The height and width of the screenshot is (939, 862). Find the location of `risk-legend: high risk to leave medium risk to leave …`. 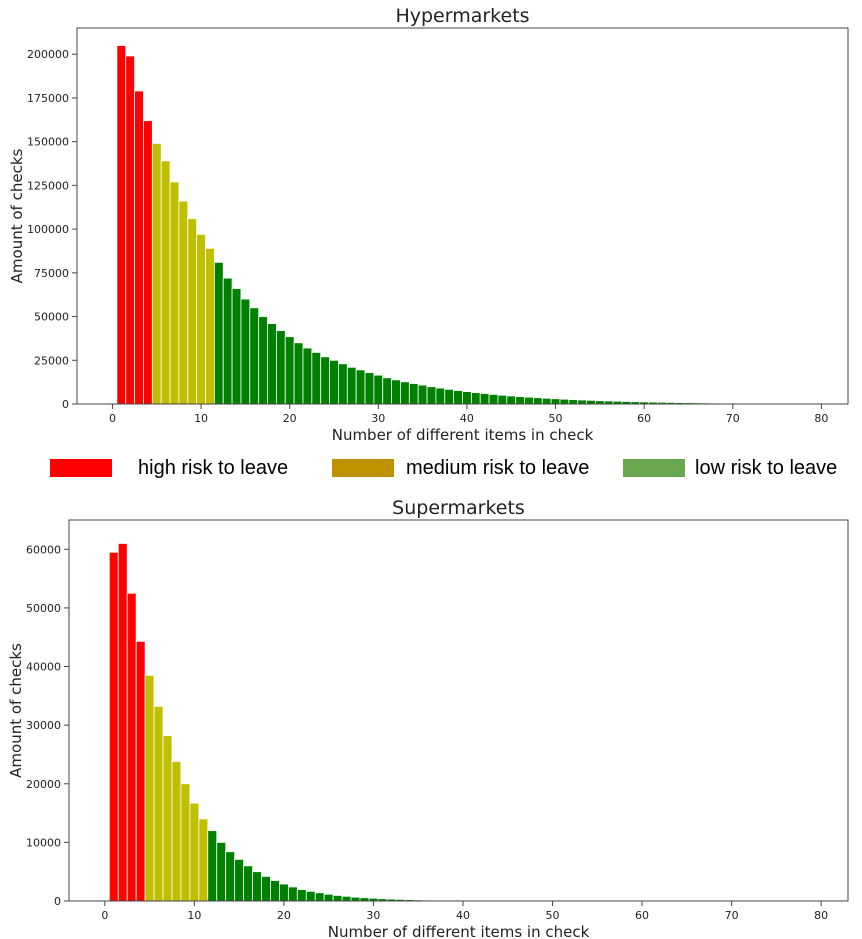

risk-legend: high risk to leave medium risk to leave … is located at coordinates (431, 466).